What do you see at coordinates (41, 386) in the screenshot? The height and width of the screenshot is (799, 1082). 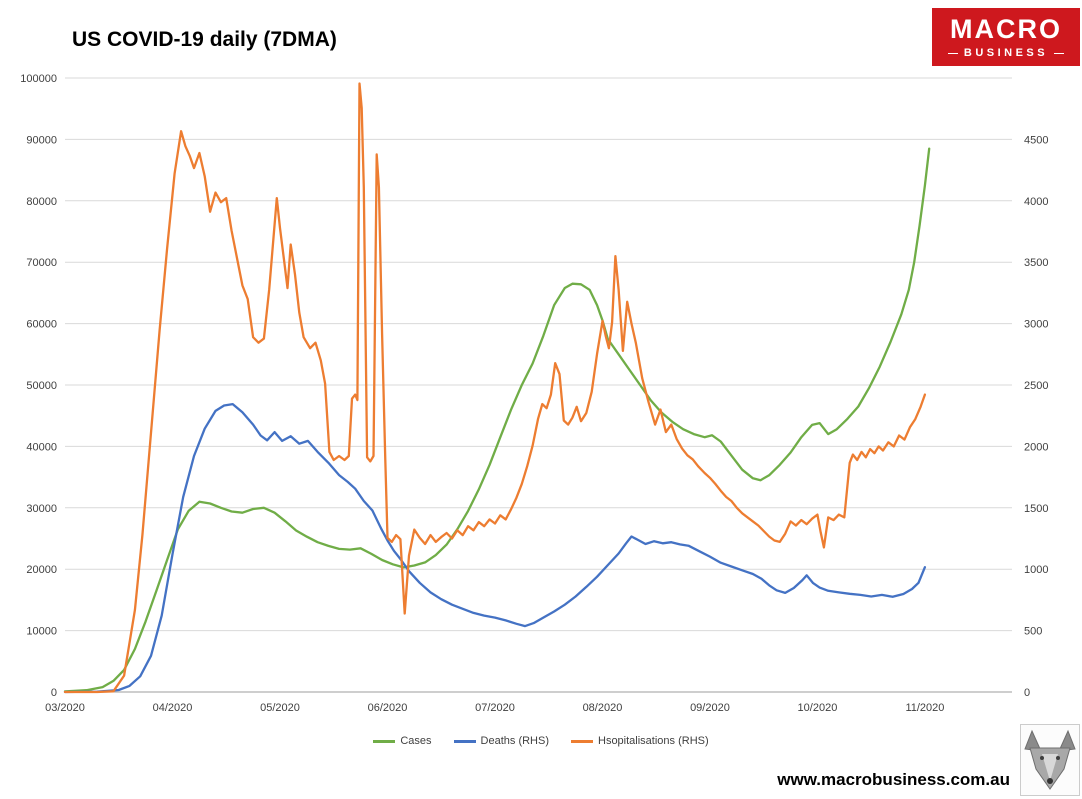 I see `svg-text: 50000` at bounding box center [41, 386].